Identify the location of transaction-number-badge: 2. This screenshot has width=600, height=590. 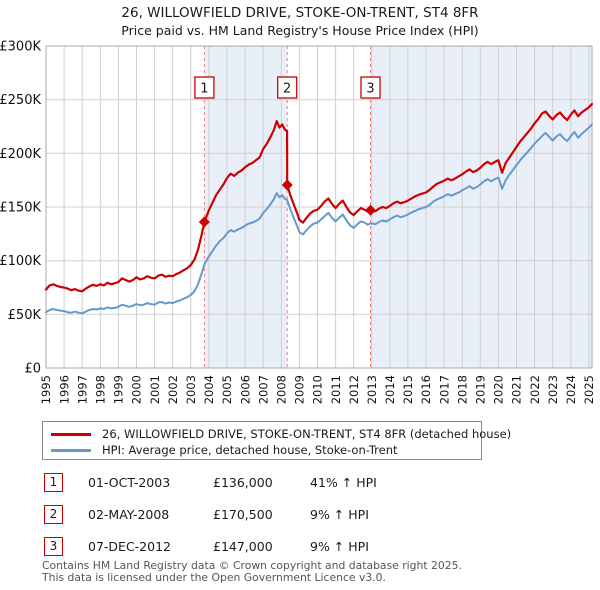
(53, 514).